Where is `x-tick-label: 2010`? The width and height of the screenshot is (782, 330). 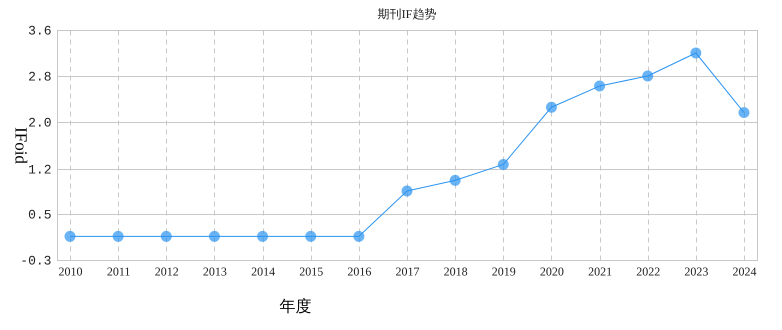 x-tick-label: 2010 is located at coordinates (70, 271).